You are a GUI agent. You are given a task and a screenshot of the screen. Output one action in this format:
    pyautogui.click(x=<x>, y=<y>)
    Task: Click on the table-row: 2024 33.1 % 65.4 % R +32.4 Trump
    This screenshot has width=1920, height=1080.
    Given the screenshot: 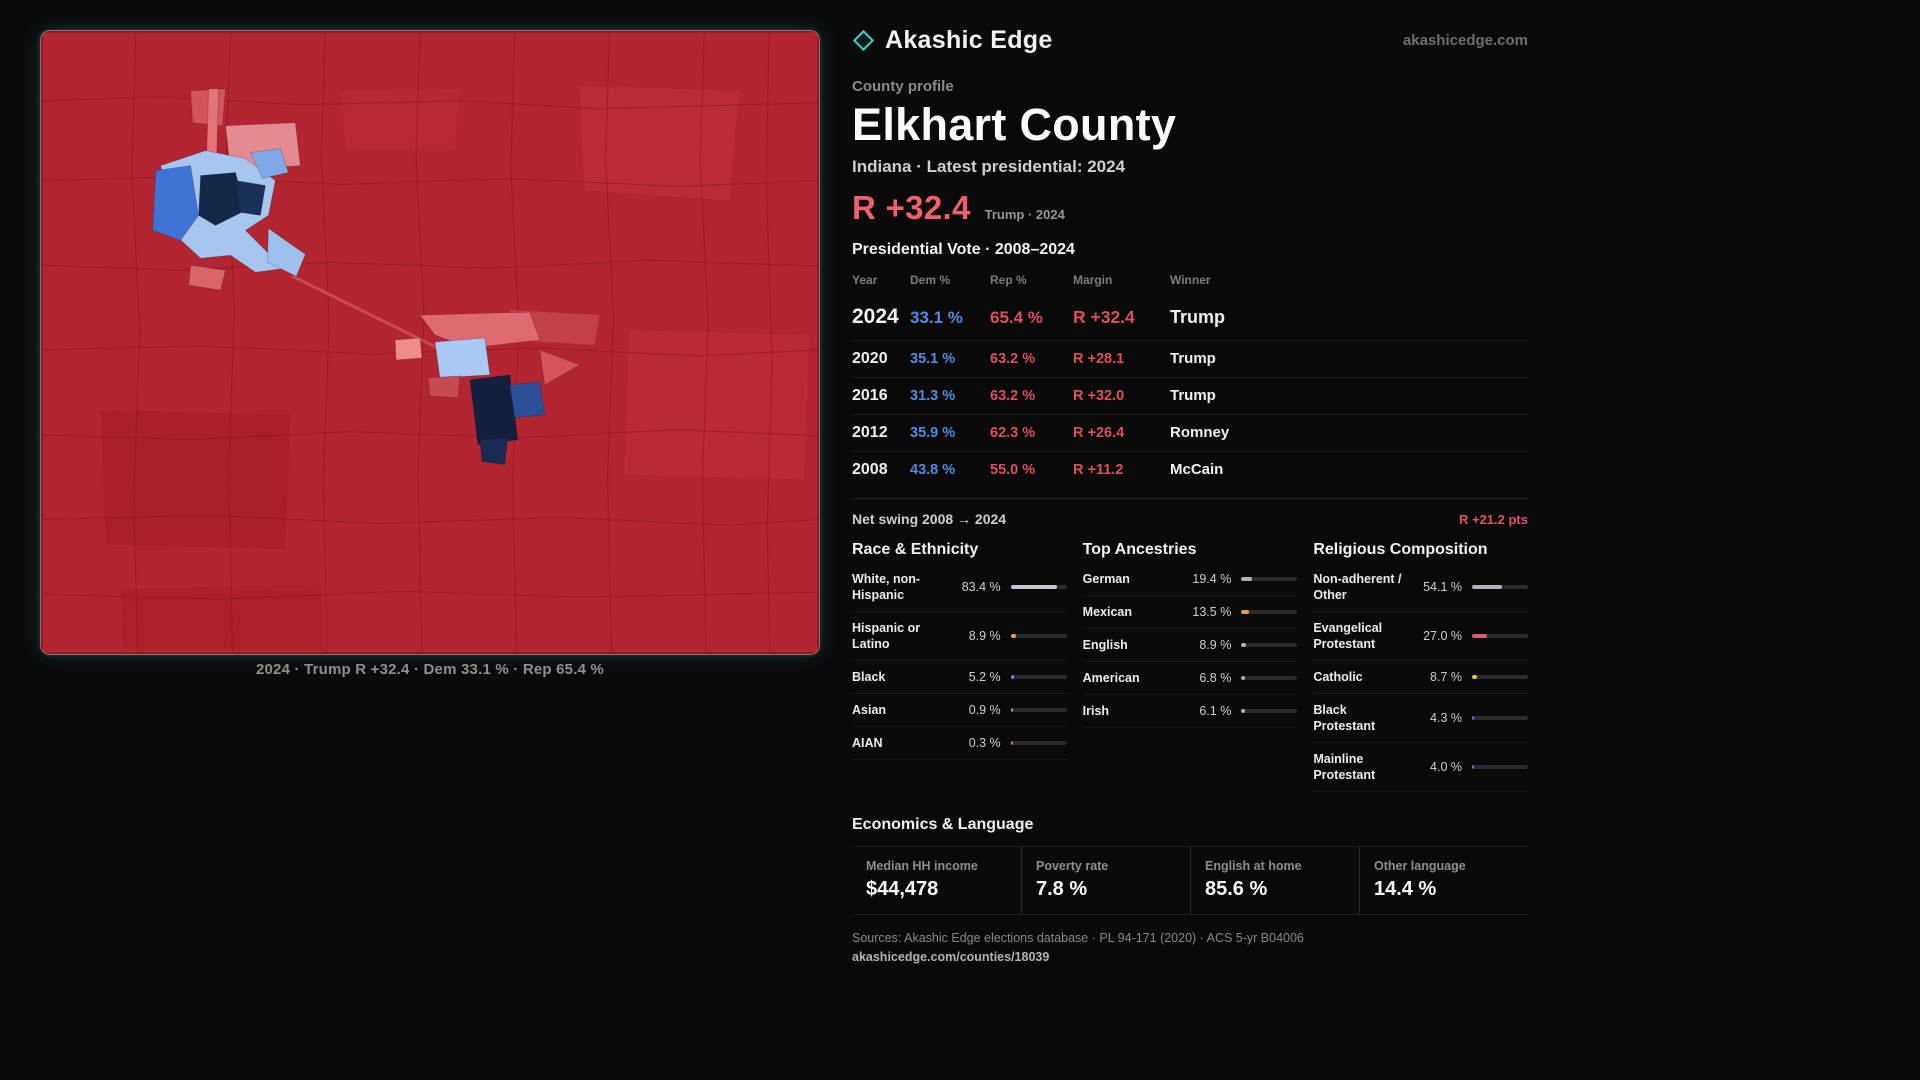 What is the action you would take?
    pyautogui.click(x=1190, y=317)
    